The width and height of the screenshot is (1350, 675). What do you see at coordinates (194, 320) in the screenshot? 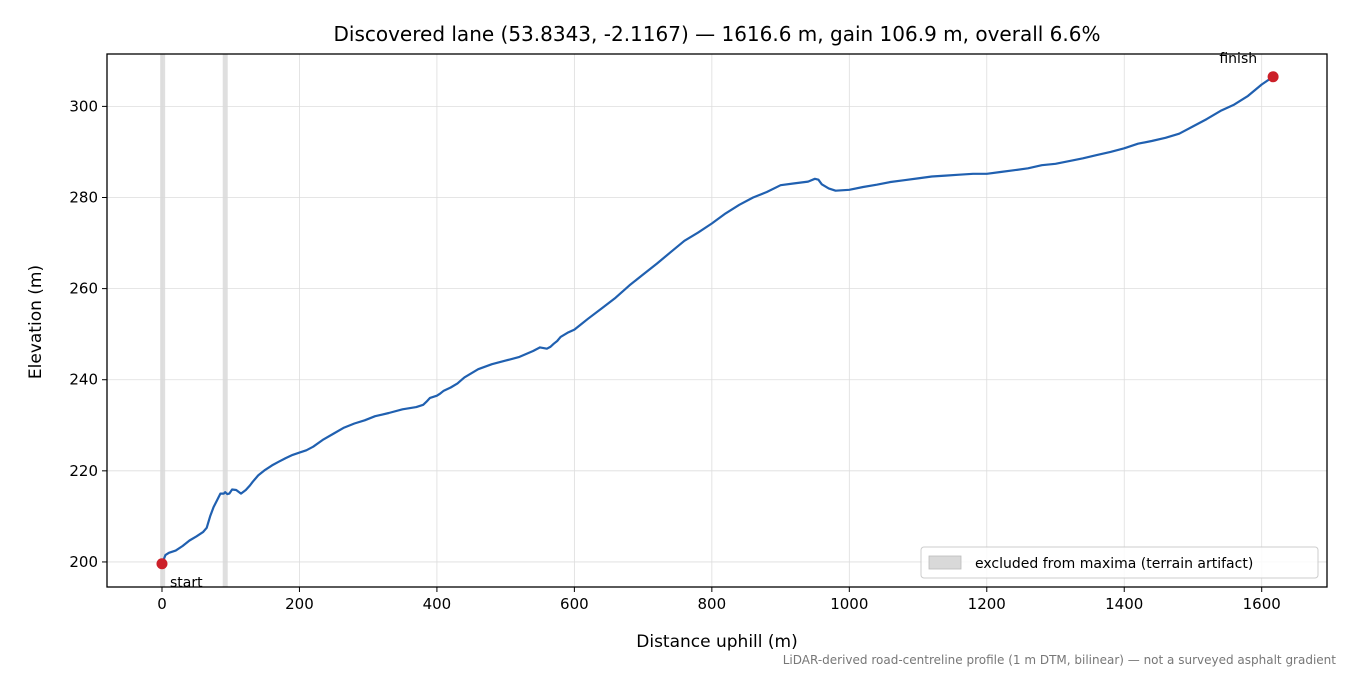
I see `excluded-bands` at bounding box center [194, 320].